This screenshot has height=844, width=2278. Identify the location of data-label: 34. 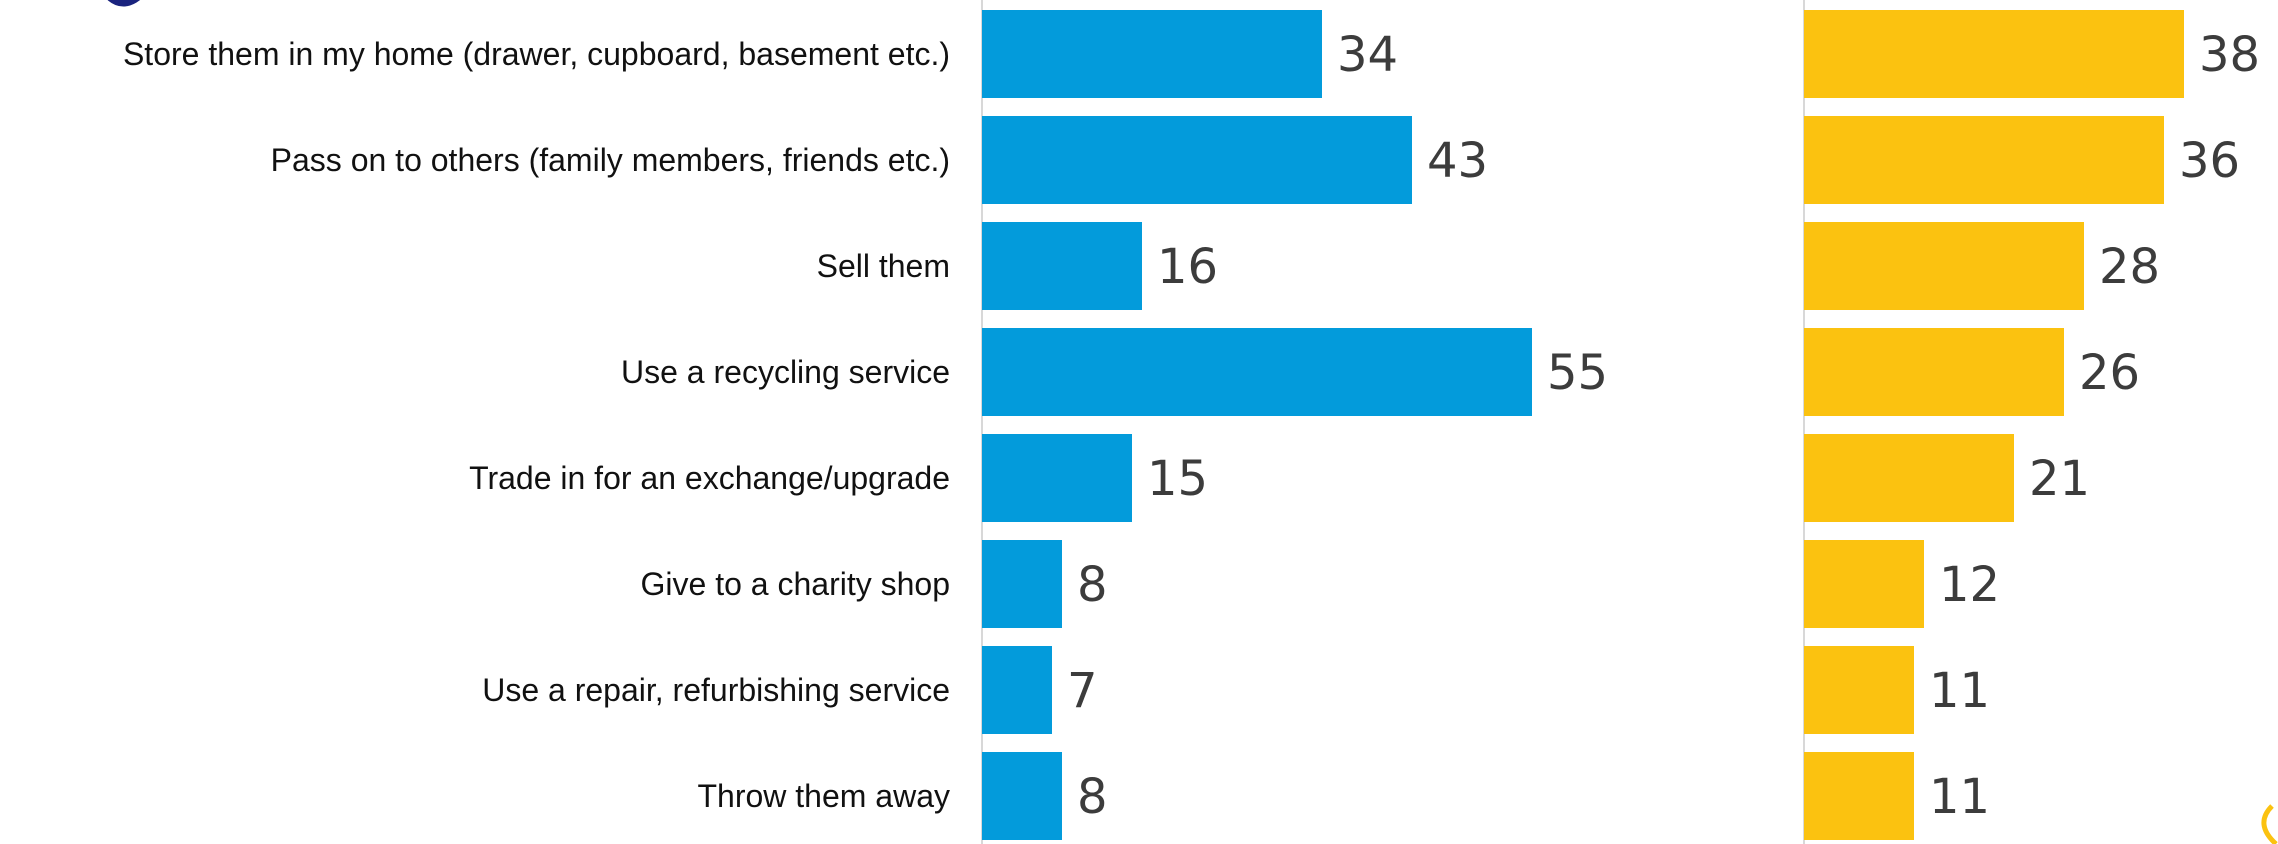
(1367, 55).